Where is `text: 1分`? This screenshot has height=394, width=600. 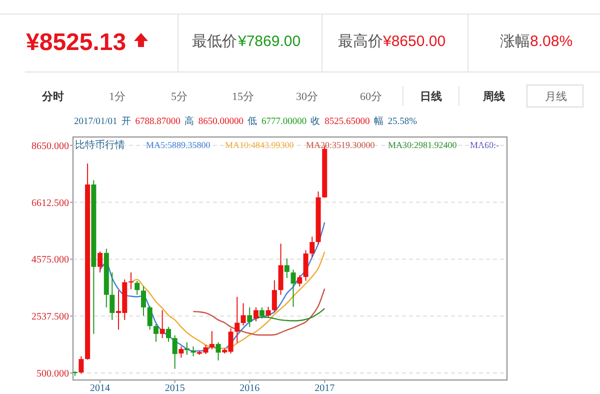
text: 1分 is located at coordinates (117, 97).